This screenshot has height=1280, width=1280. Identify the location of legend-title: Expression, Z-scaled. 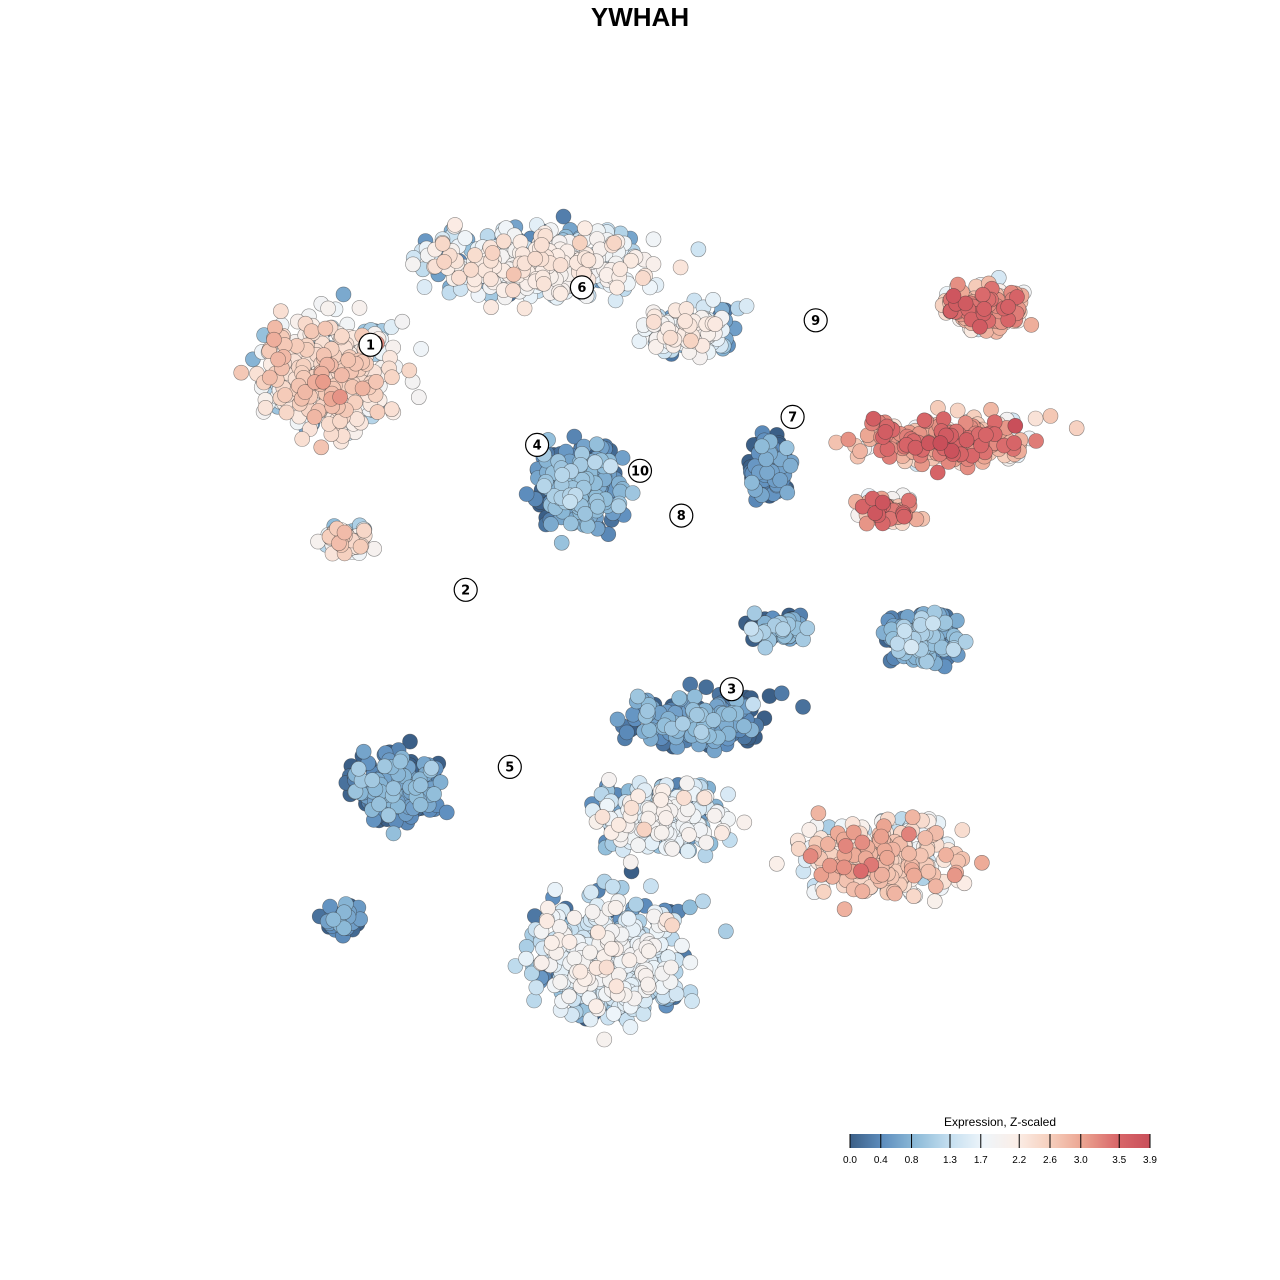
(1000, 1122).